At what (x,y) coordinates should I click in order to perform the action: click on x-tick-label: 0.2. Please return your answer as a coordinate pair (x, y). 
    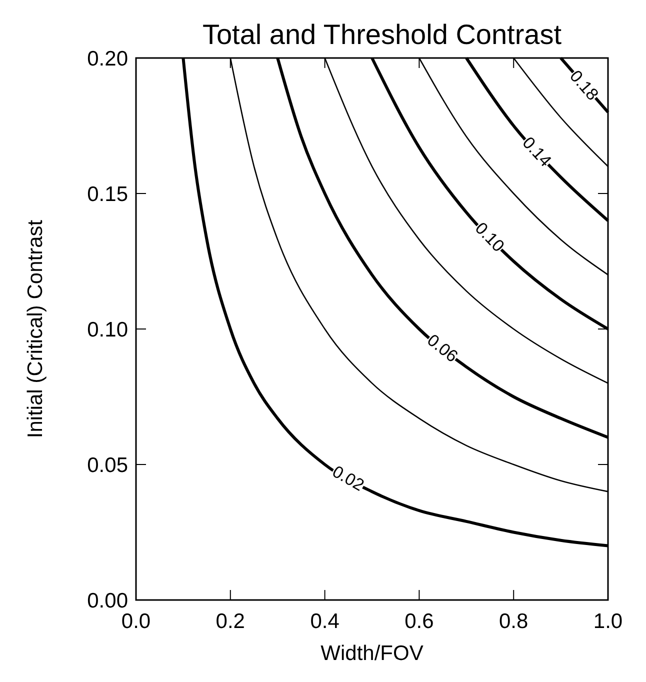
    Looking at the image, I should click on (230, 621).